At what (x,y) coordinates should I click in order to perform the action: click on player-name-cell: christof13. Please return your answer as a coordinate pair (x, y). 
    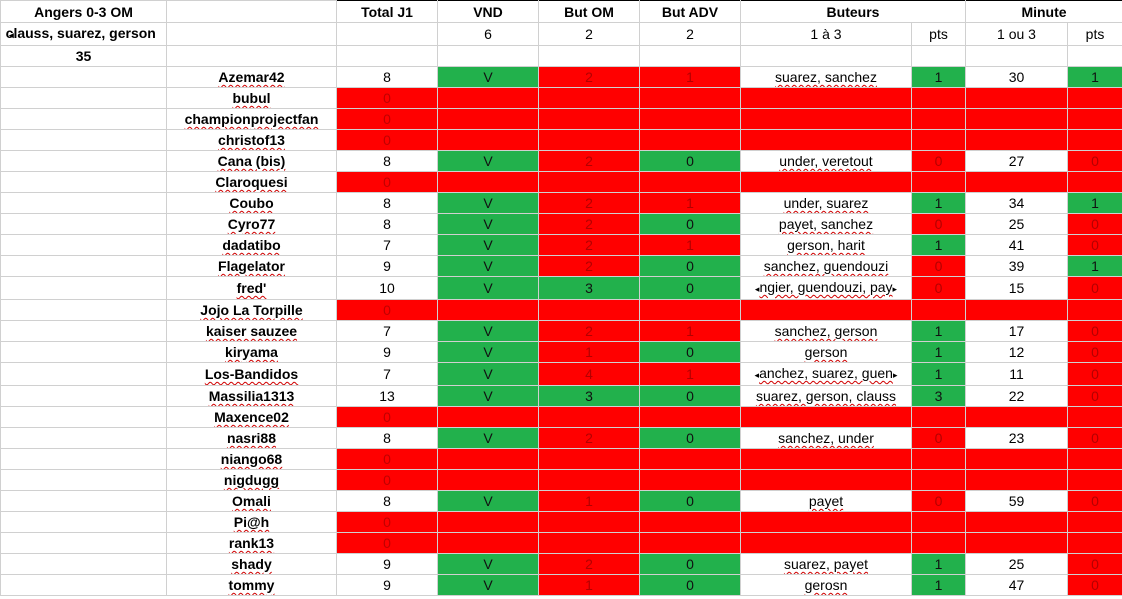
    Looking at the image, I should click on (251, 140).